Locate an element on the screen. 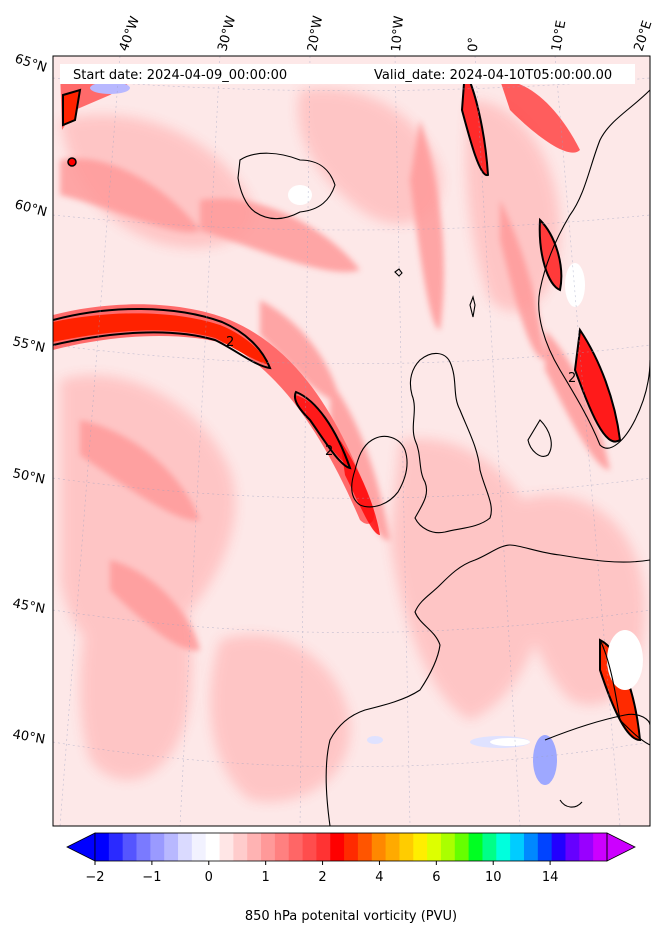 The width and height of the screenshot is (659, 936). colorbar-extend-high is located at coordinates (621, 847).